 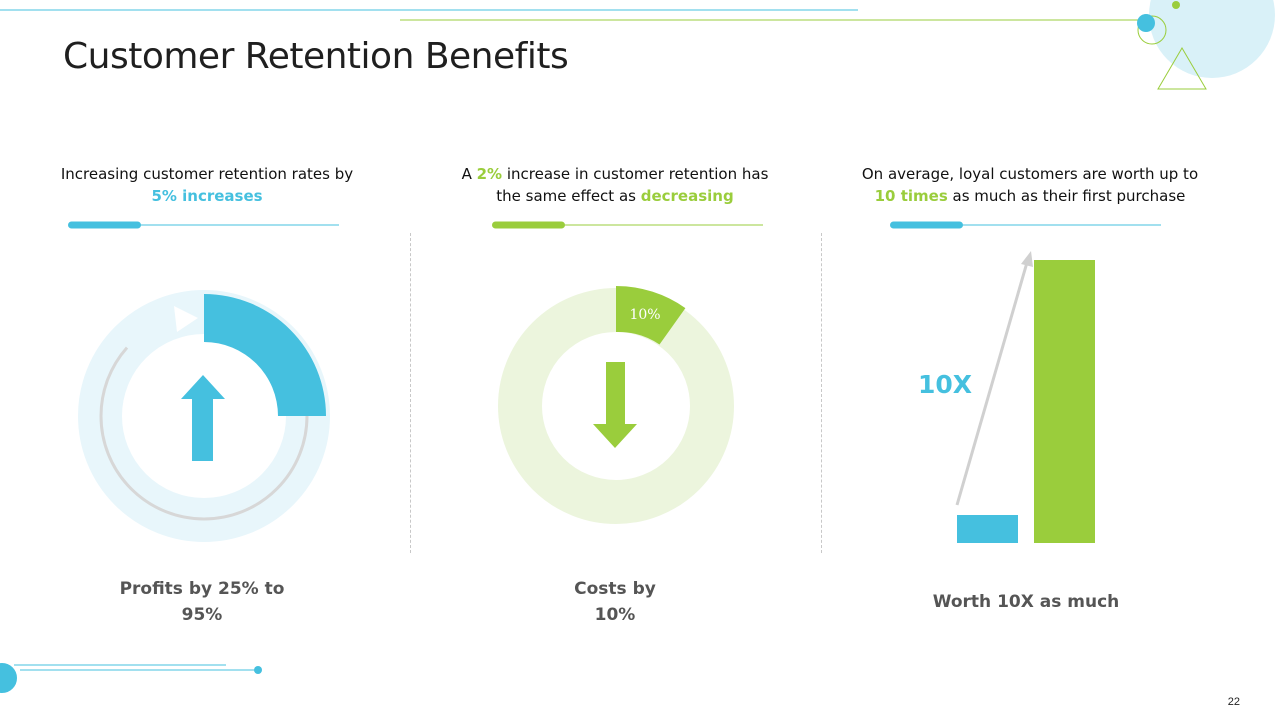 I want to click on donut-slice, so click(x=651, y=315).